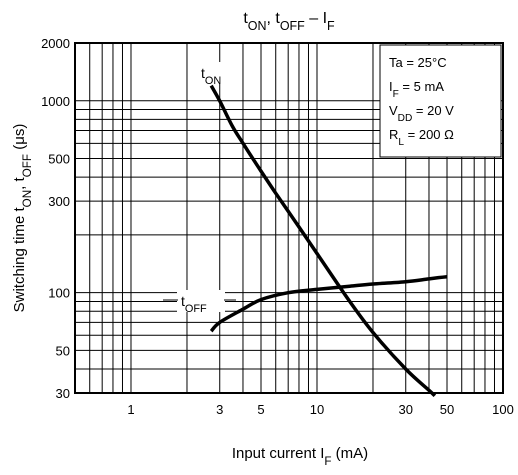 The image size is (518, 475). I want to click on x-tick-label: 10, so click(317, 409).